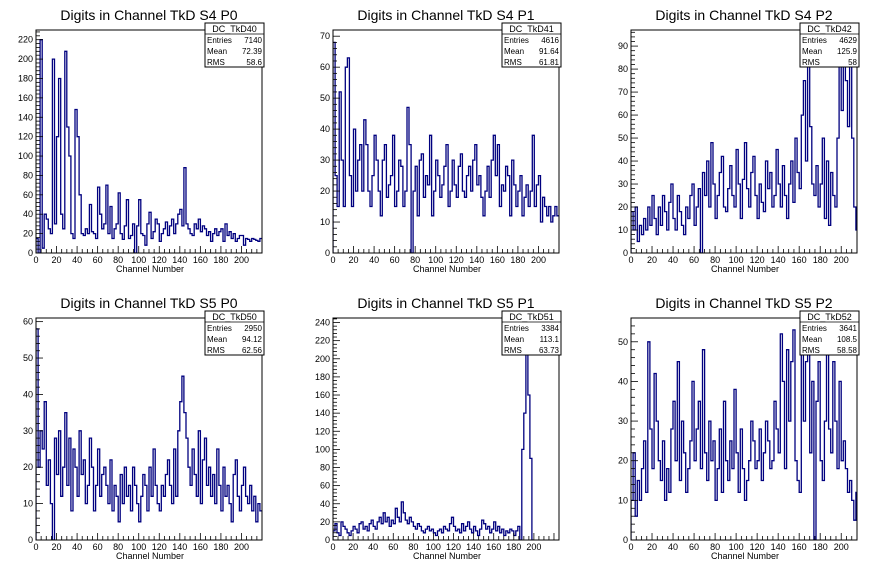 Image resolution: width=896 pixels, height=574 pixels. What do you see at coordinates (234, 29) in the screenshot?
I see `stats-box-name: DC_TkD40` at bounding box center [234, 29].